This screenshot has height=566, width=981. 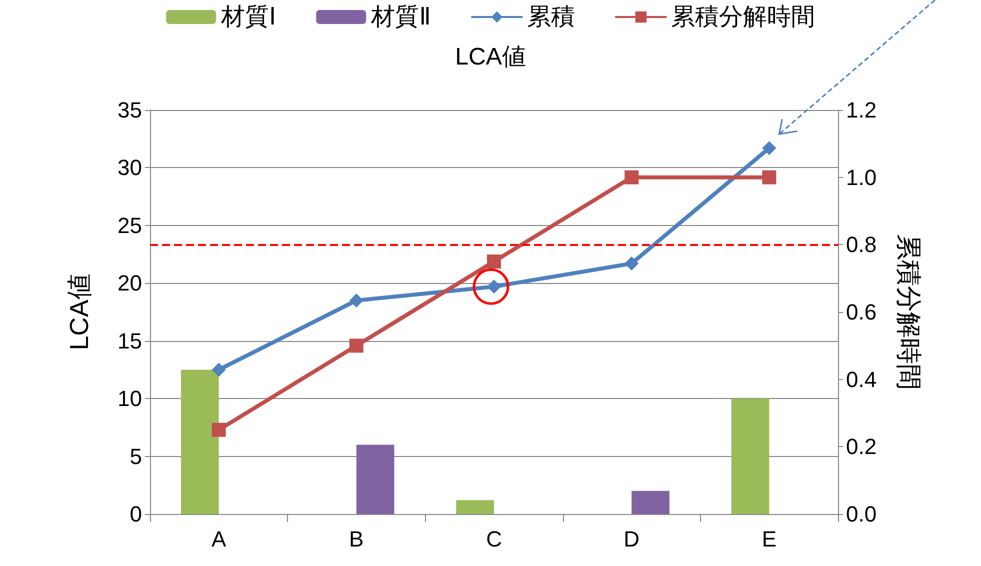 I want to click on y2-tick-label: 1.0, so click(x=861, y=177).